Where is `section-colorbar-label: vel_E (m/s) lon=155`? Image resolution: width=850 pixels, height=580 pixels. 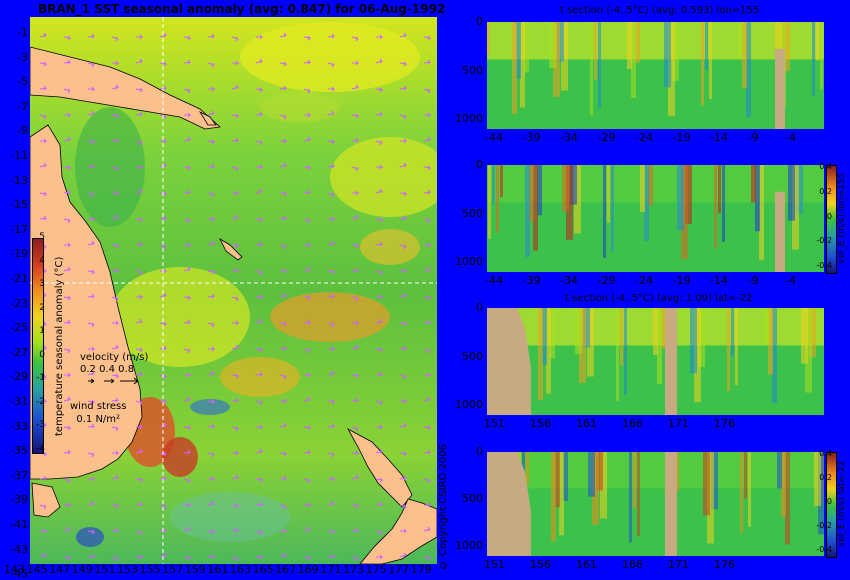
section-colorbar-label: vel_E (m/s) lon=155 is located at coordinates (842, 218).